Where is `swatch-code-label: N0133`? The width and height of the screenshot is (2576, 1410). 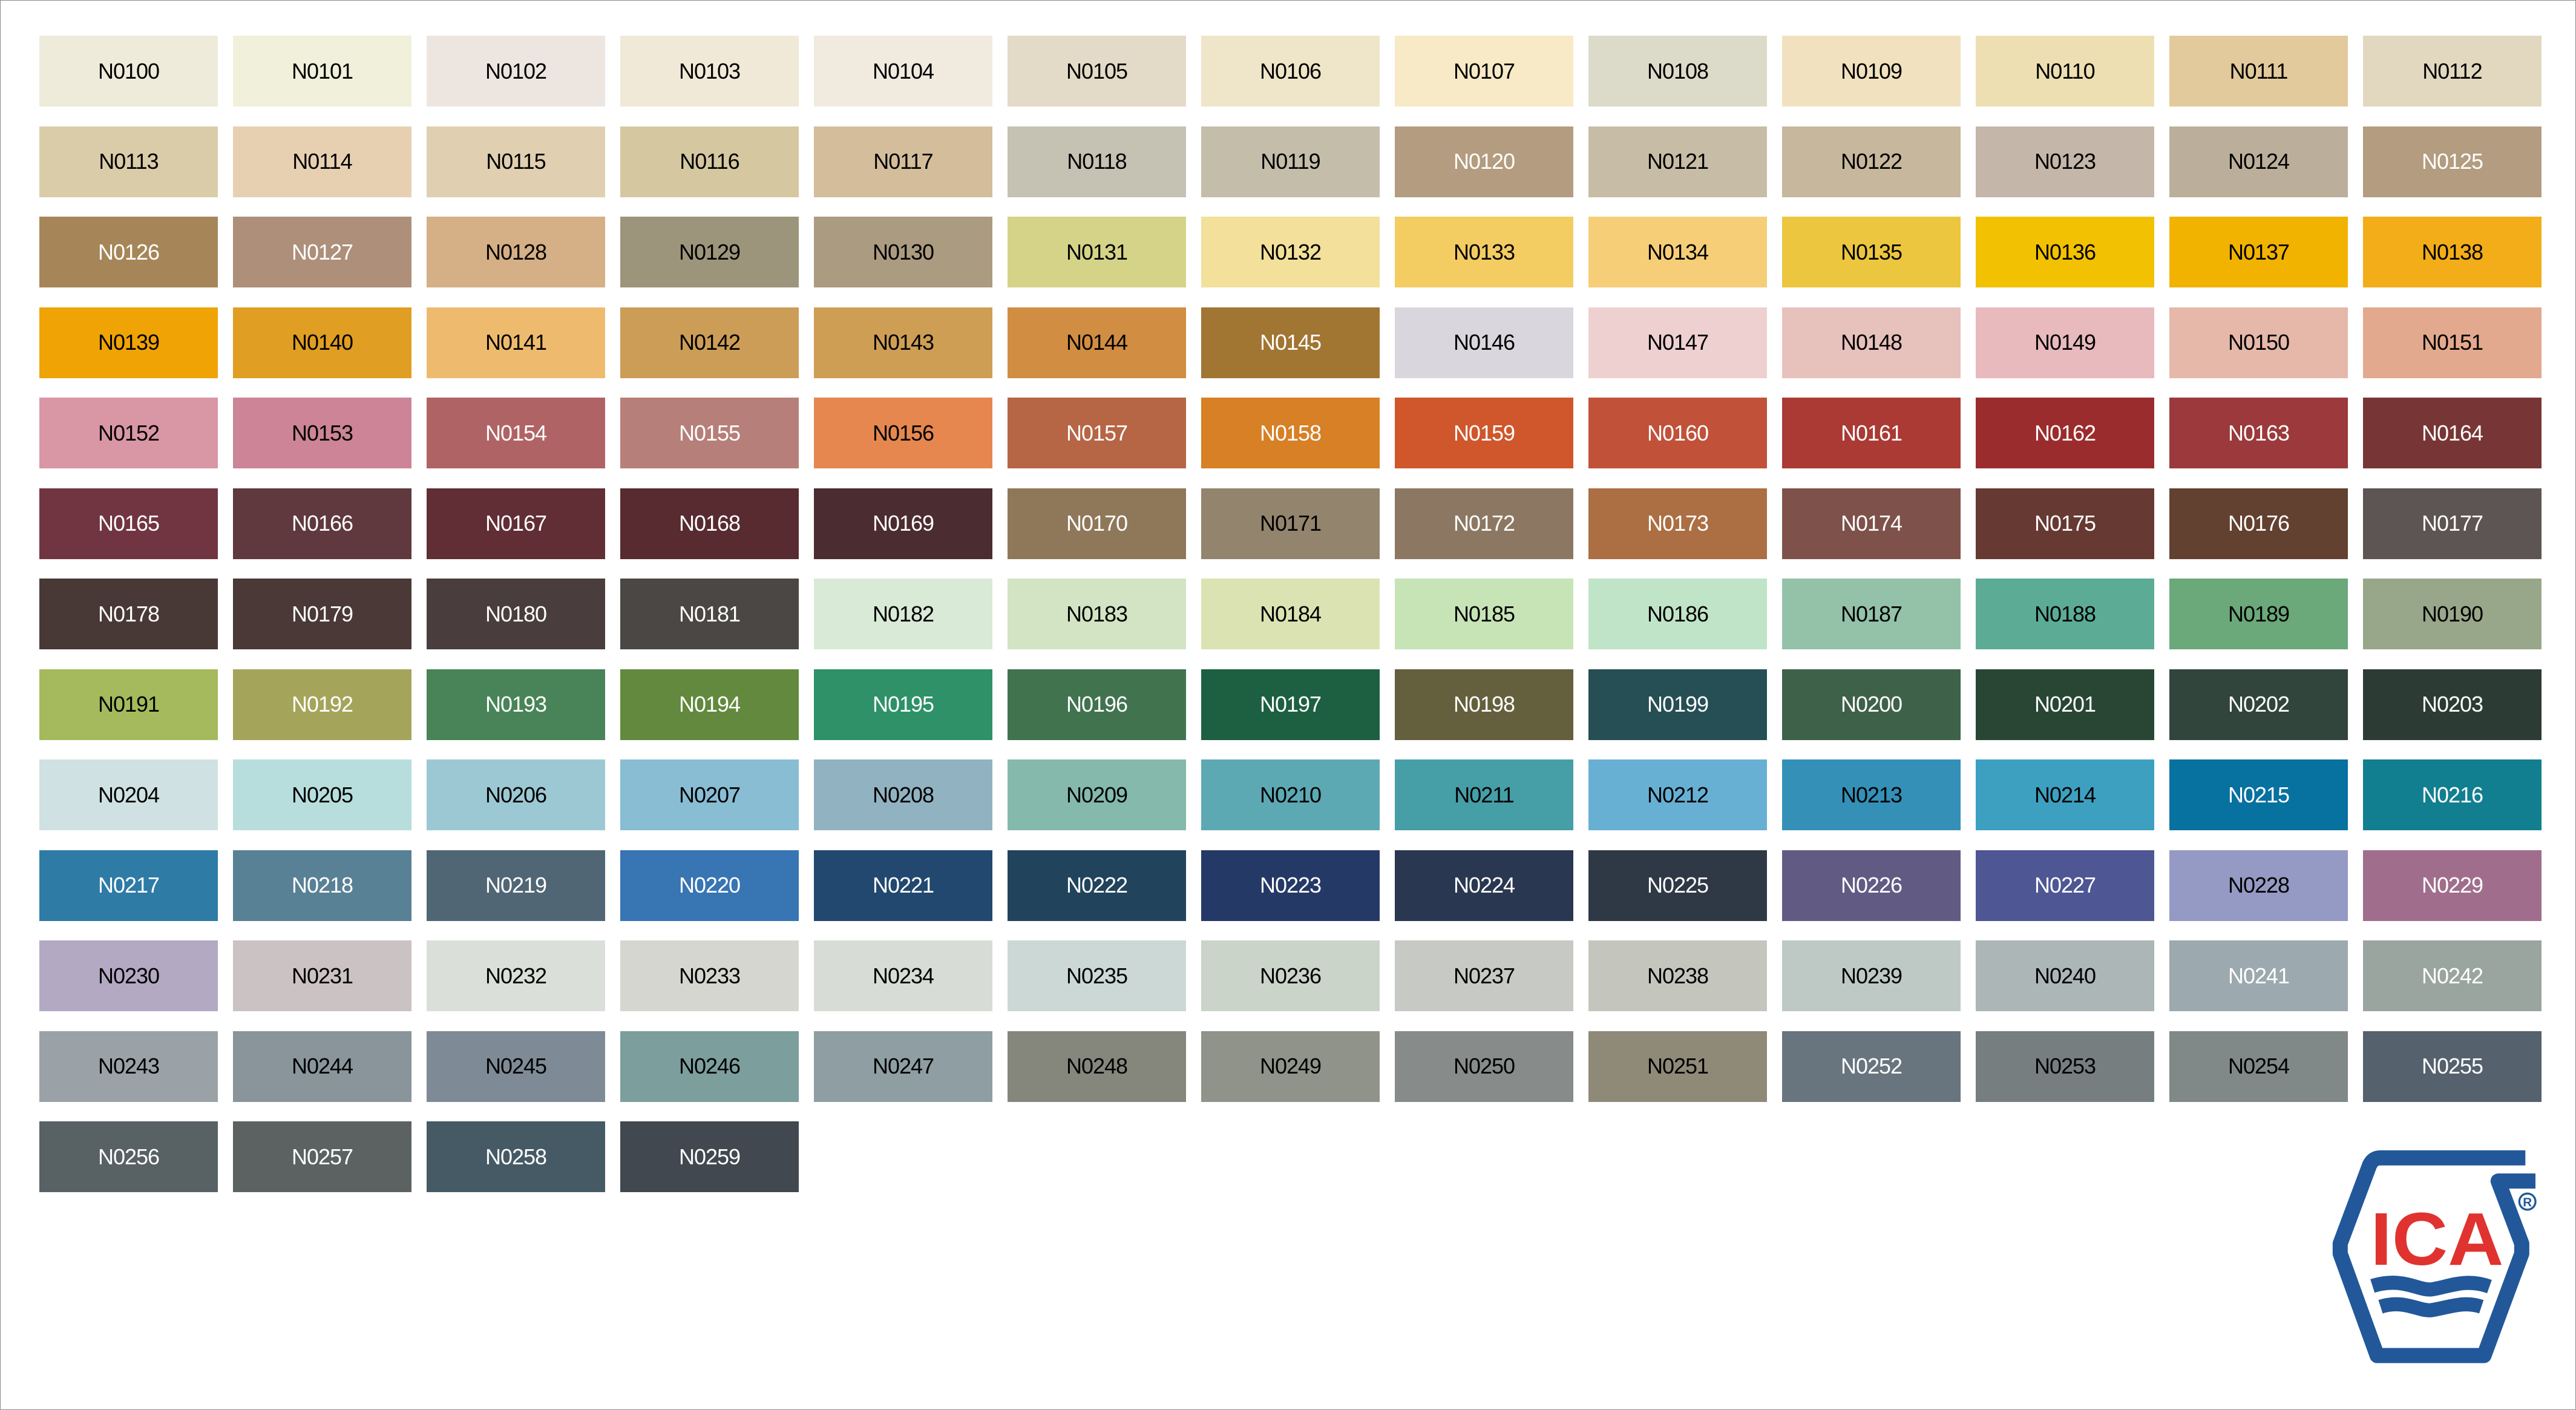
swatch-code-label: N0133 is located at coordinates (1484, 252).